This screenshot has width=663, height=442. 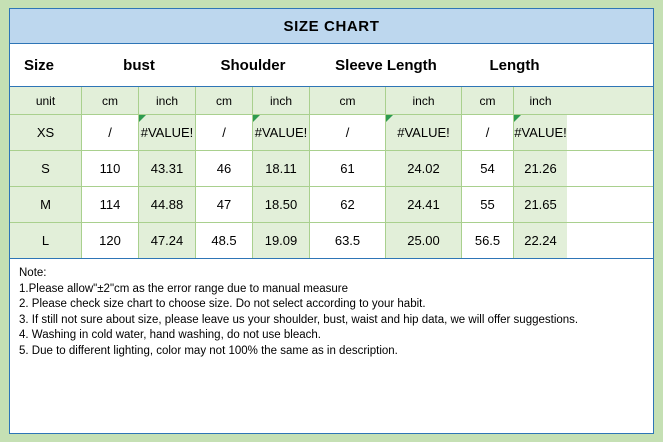 I want to click on cell-xs-sleeve-cm: /, so click(x=348, y=132).